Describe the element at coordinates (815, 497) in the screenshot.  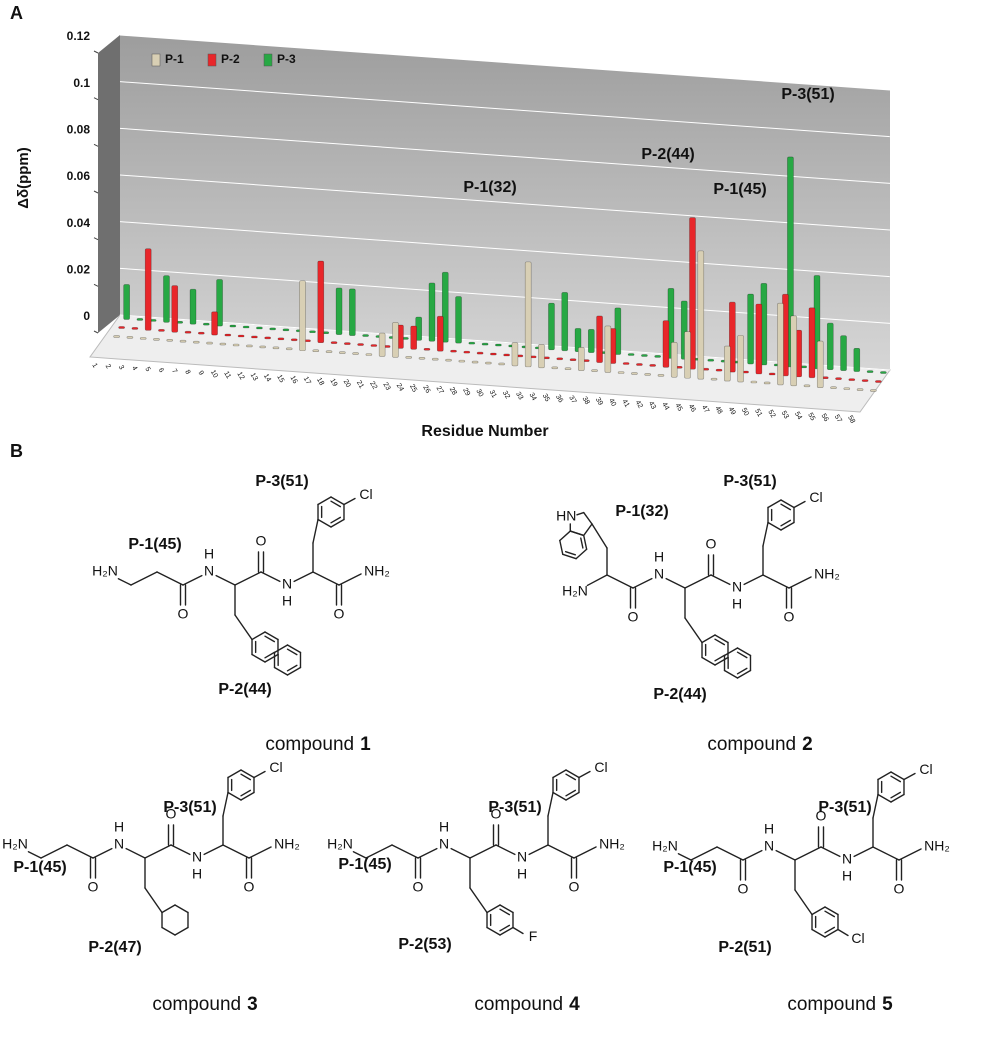
I see `atom-label: Cl` at that location.